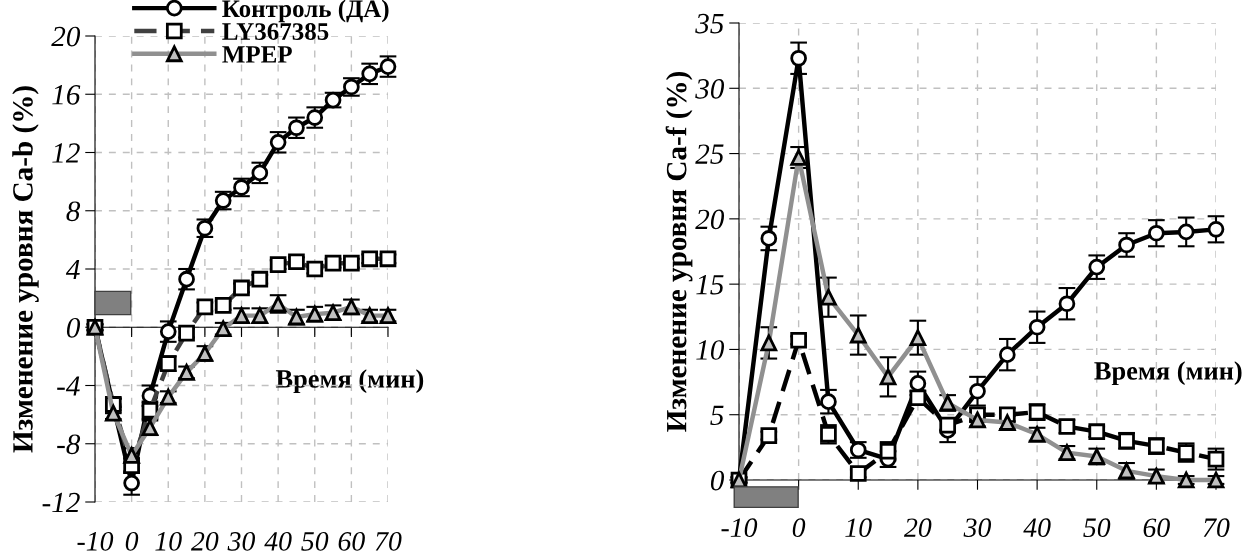 The height and width of the screenshot is (560, 1242). Describe the element at coordinates (257, 54) in the screenshot. I see `legend-label: MPEP` at that location.